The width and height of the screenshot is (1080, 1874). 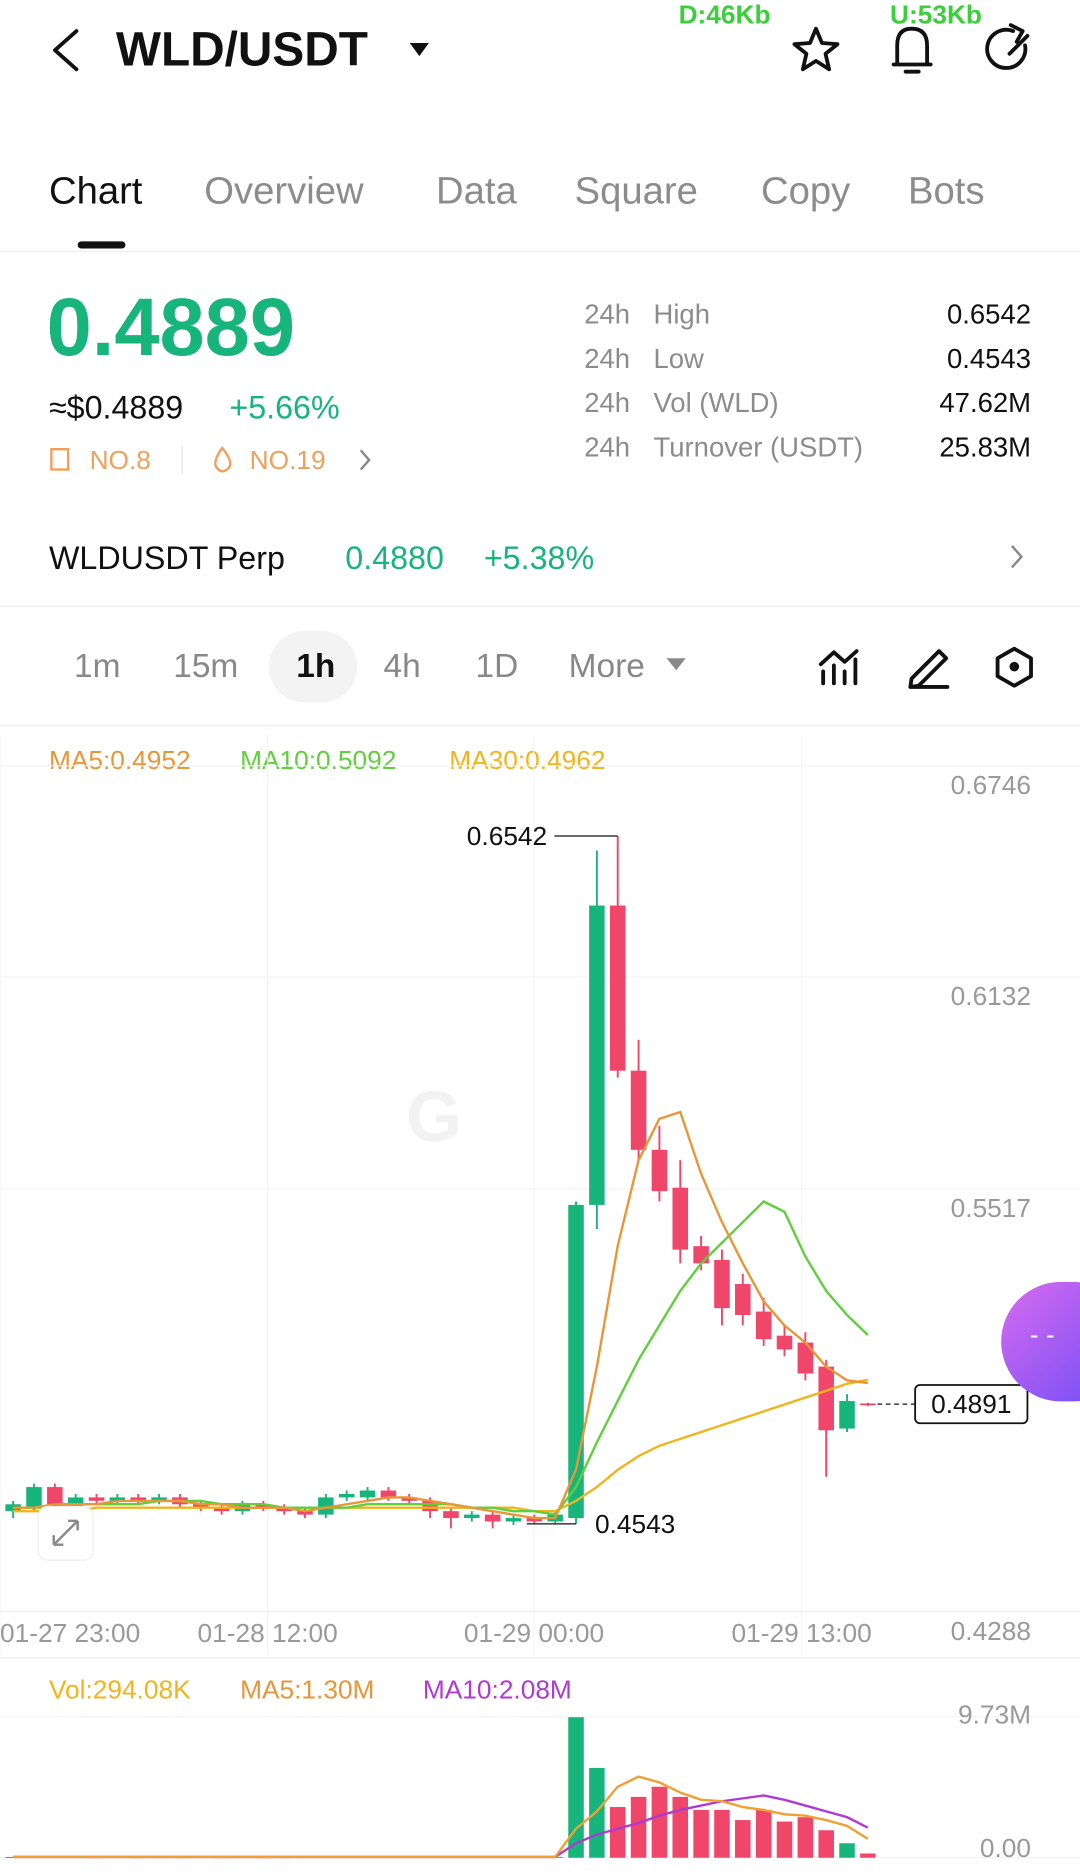 I want to click on last-price: 0.4889, so click(x=171, y=327).